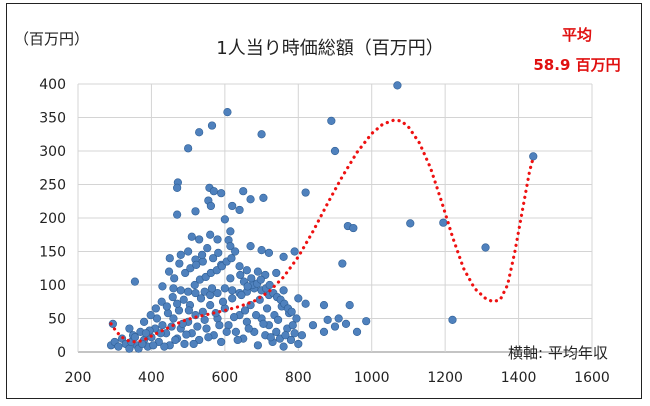 The width and height of the screenshot is (650, 406). What do you see at coordinates (52, 253) in the screenshot?
I see `y-tick-label: 150` at bounding box center [52, 253].